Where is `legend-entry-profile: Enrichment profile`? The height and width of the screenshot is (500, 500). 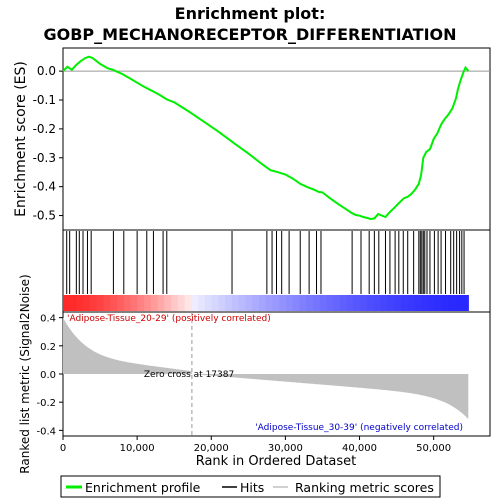
legend-entry-profile: Enrichment profile is located at coordinates (143, 487).